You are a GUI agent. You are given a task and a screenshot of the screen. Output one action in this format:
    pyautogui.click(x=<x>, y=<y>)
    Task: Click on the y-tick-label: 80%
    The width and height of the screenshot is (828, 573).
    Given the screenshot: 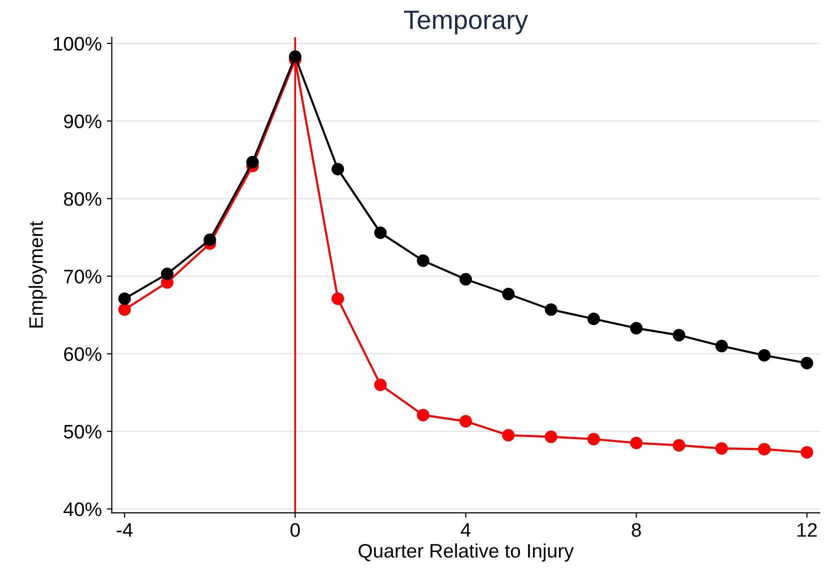 What is the action you would take?
    pyautogui.click(x=83, y=199)
    